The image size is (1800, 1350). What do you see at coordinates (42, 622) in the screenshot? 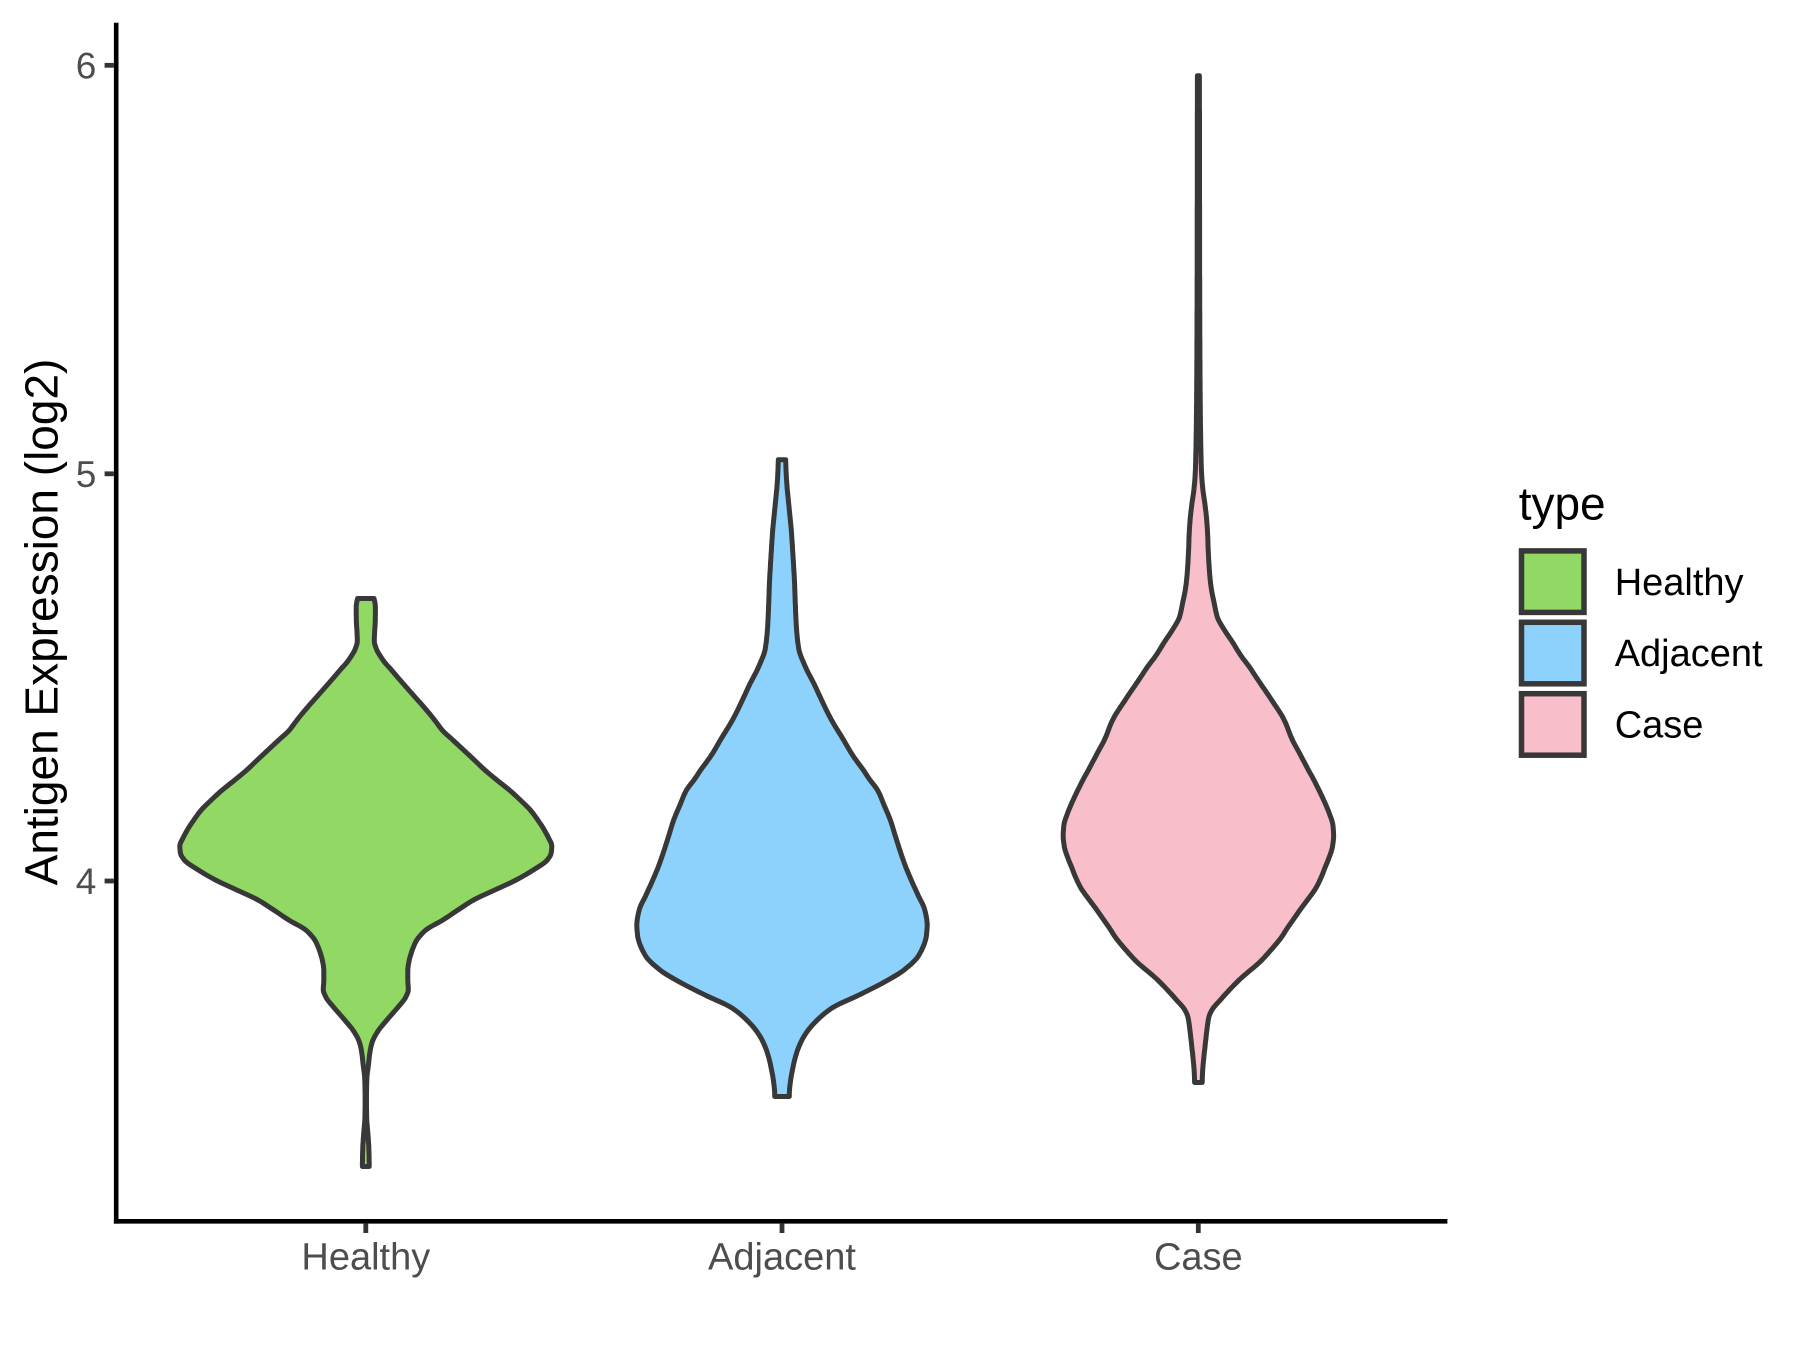
I see `svg-text: Antigen Expression (log2)` at bounding box center [42, 622].